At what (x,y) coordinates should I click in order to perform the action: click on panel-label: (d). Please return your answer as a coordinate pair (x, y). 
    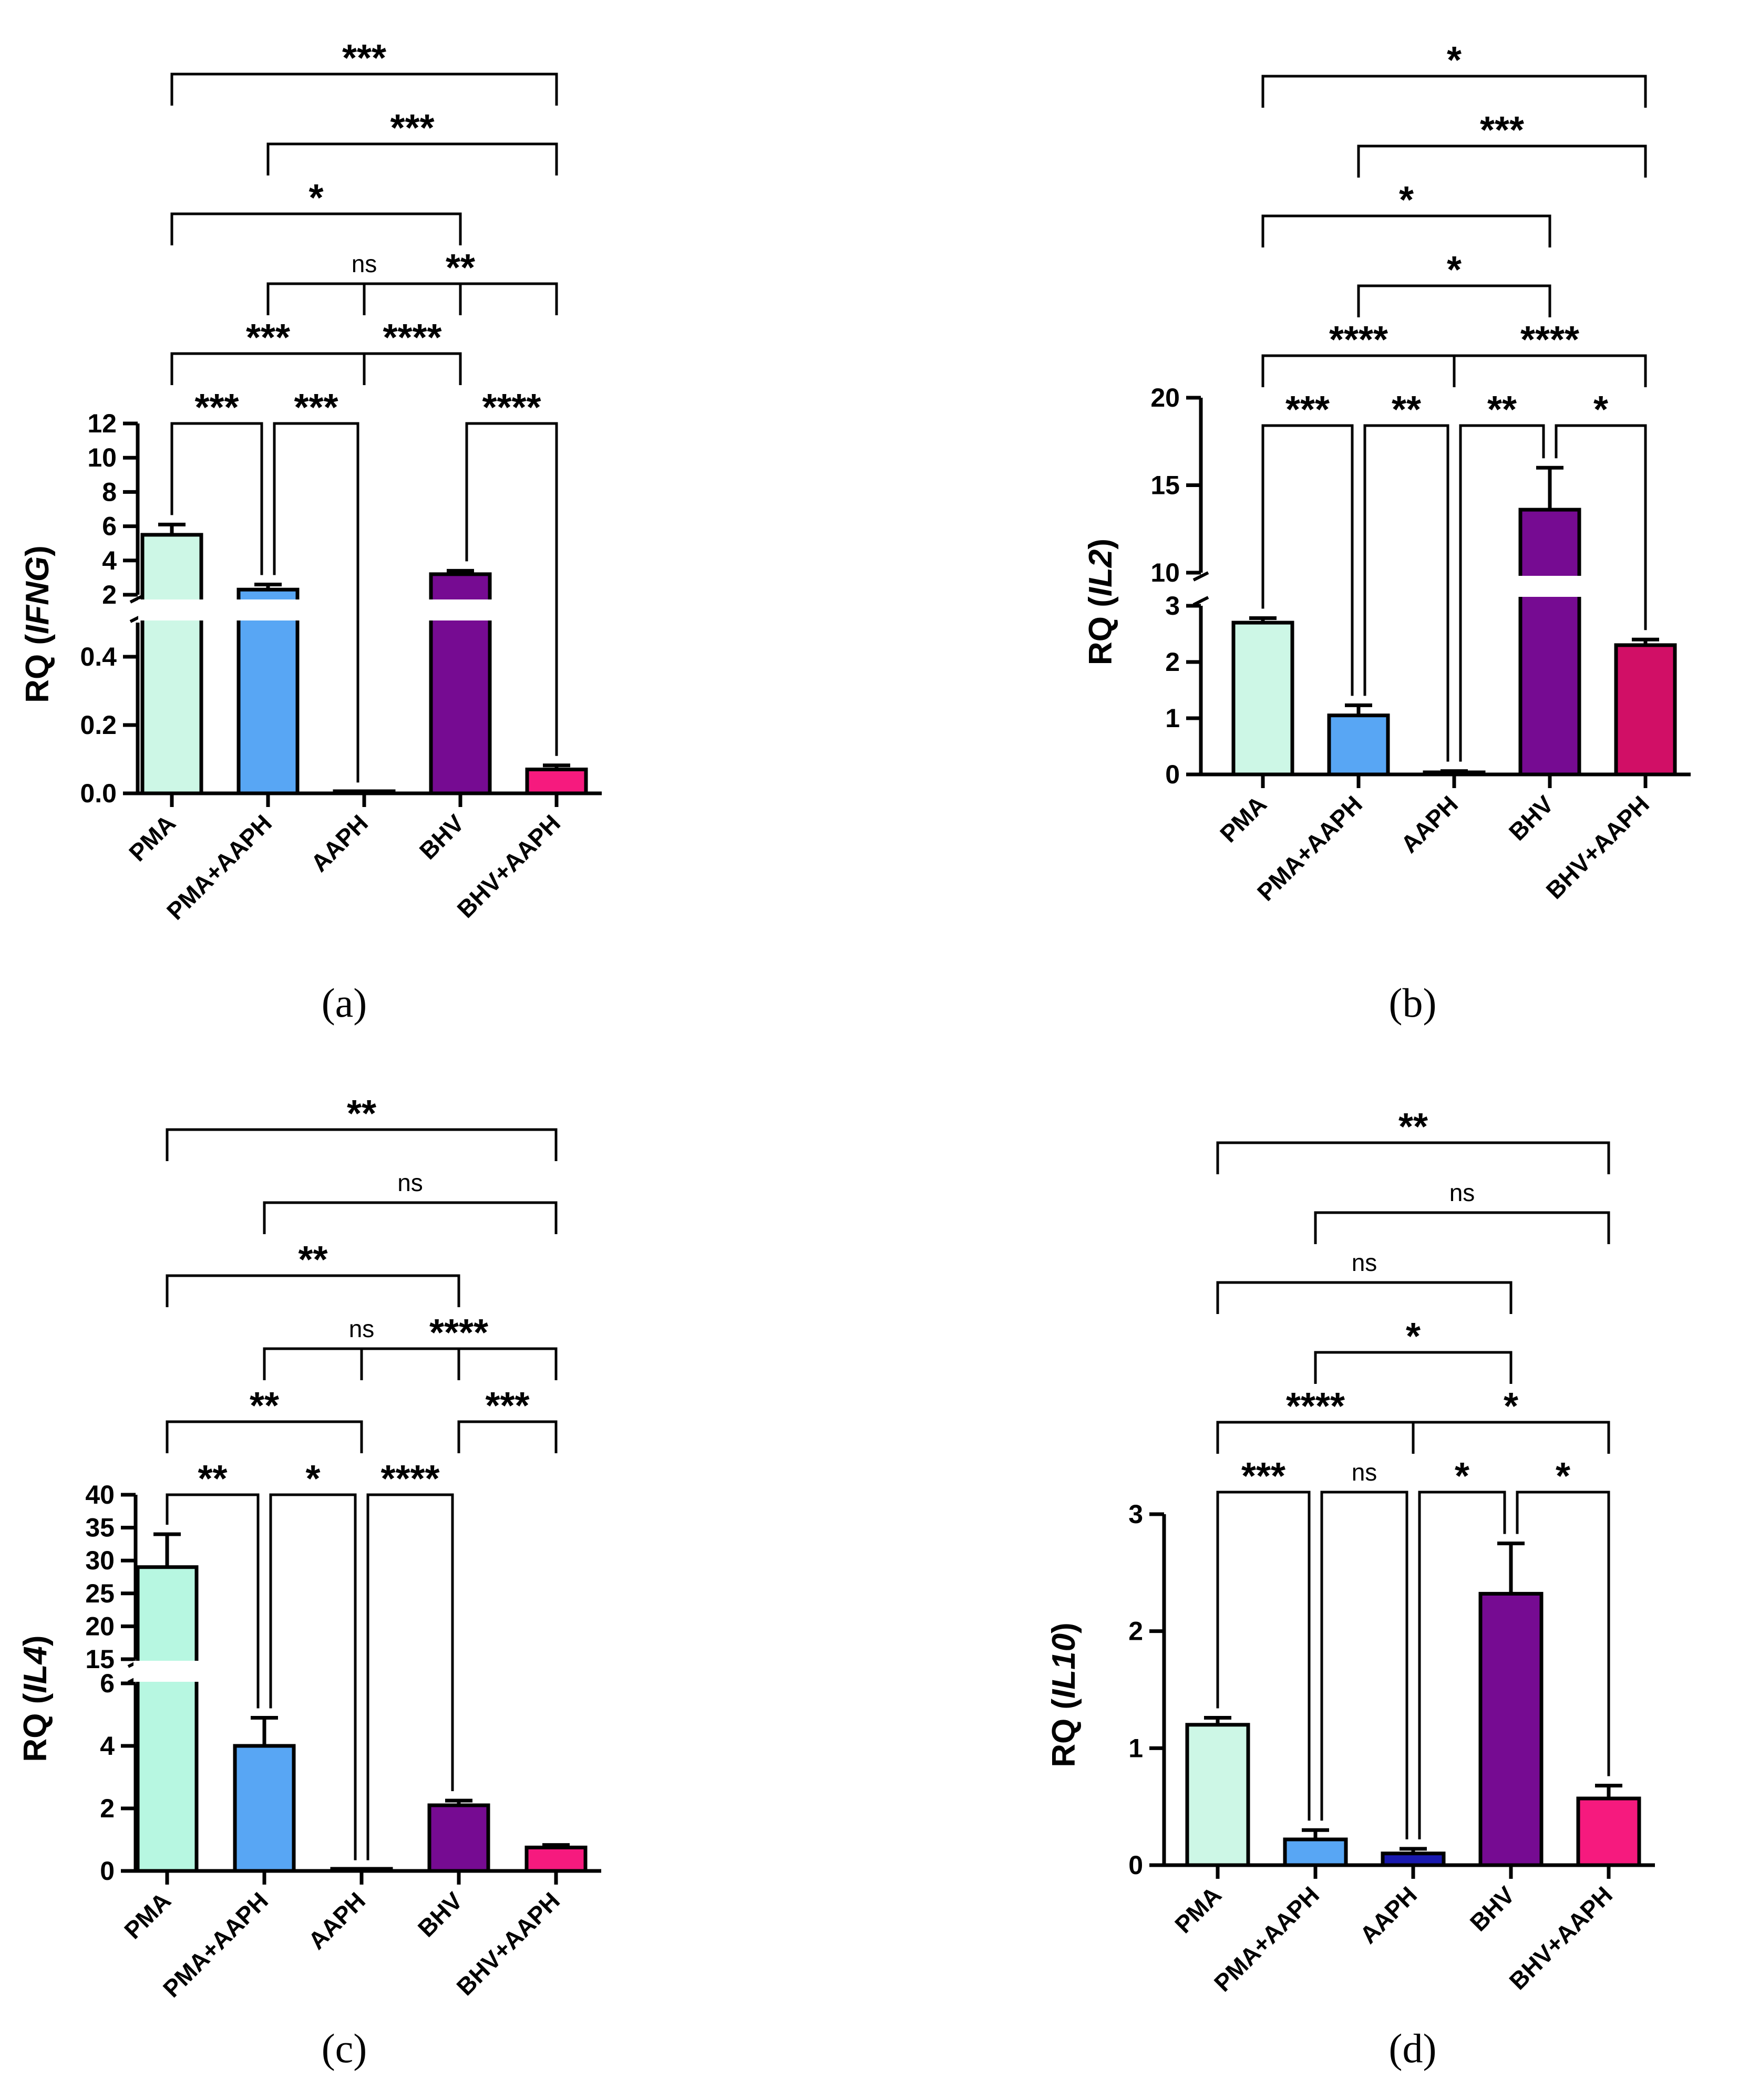
    Looking at the image, I should click on (1413, 2048).